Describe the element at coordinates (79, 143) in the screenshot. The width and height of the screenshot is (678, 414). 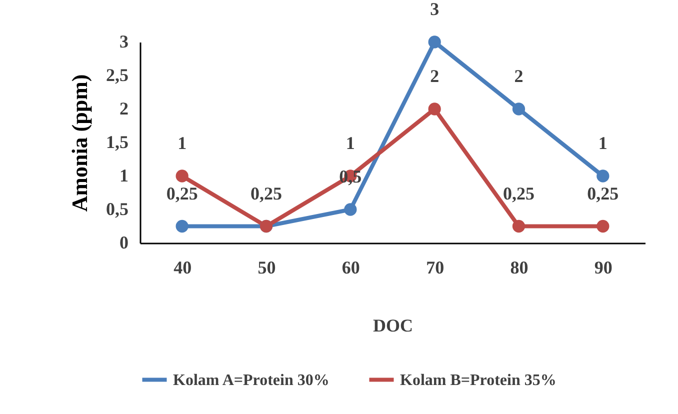
I see `y-axis-title: Amonia (ppm)` at that location.